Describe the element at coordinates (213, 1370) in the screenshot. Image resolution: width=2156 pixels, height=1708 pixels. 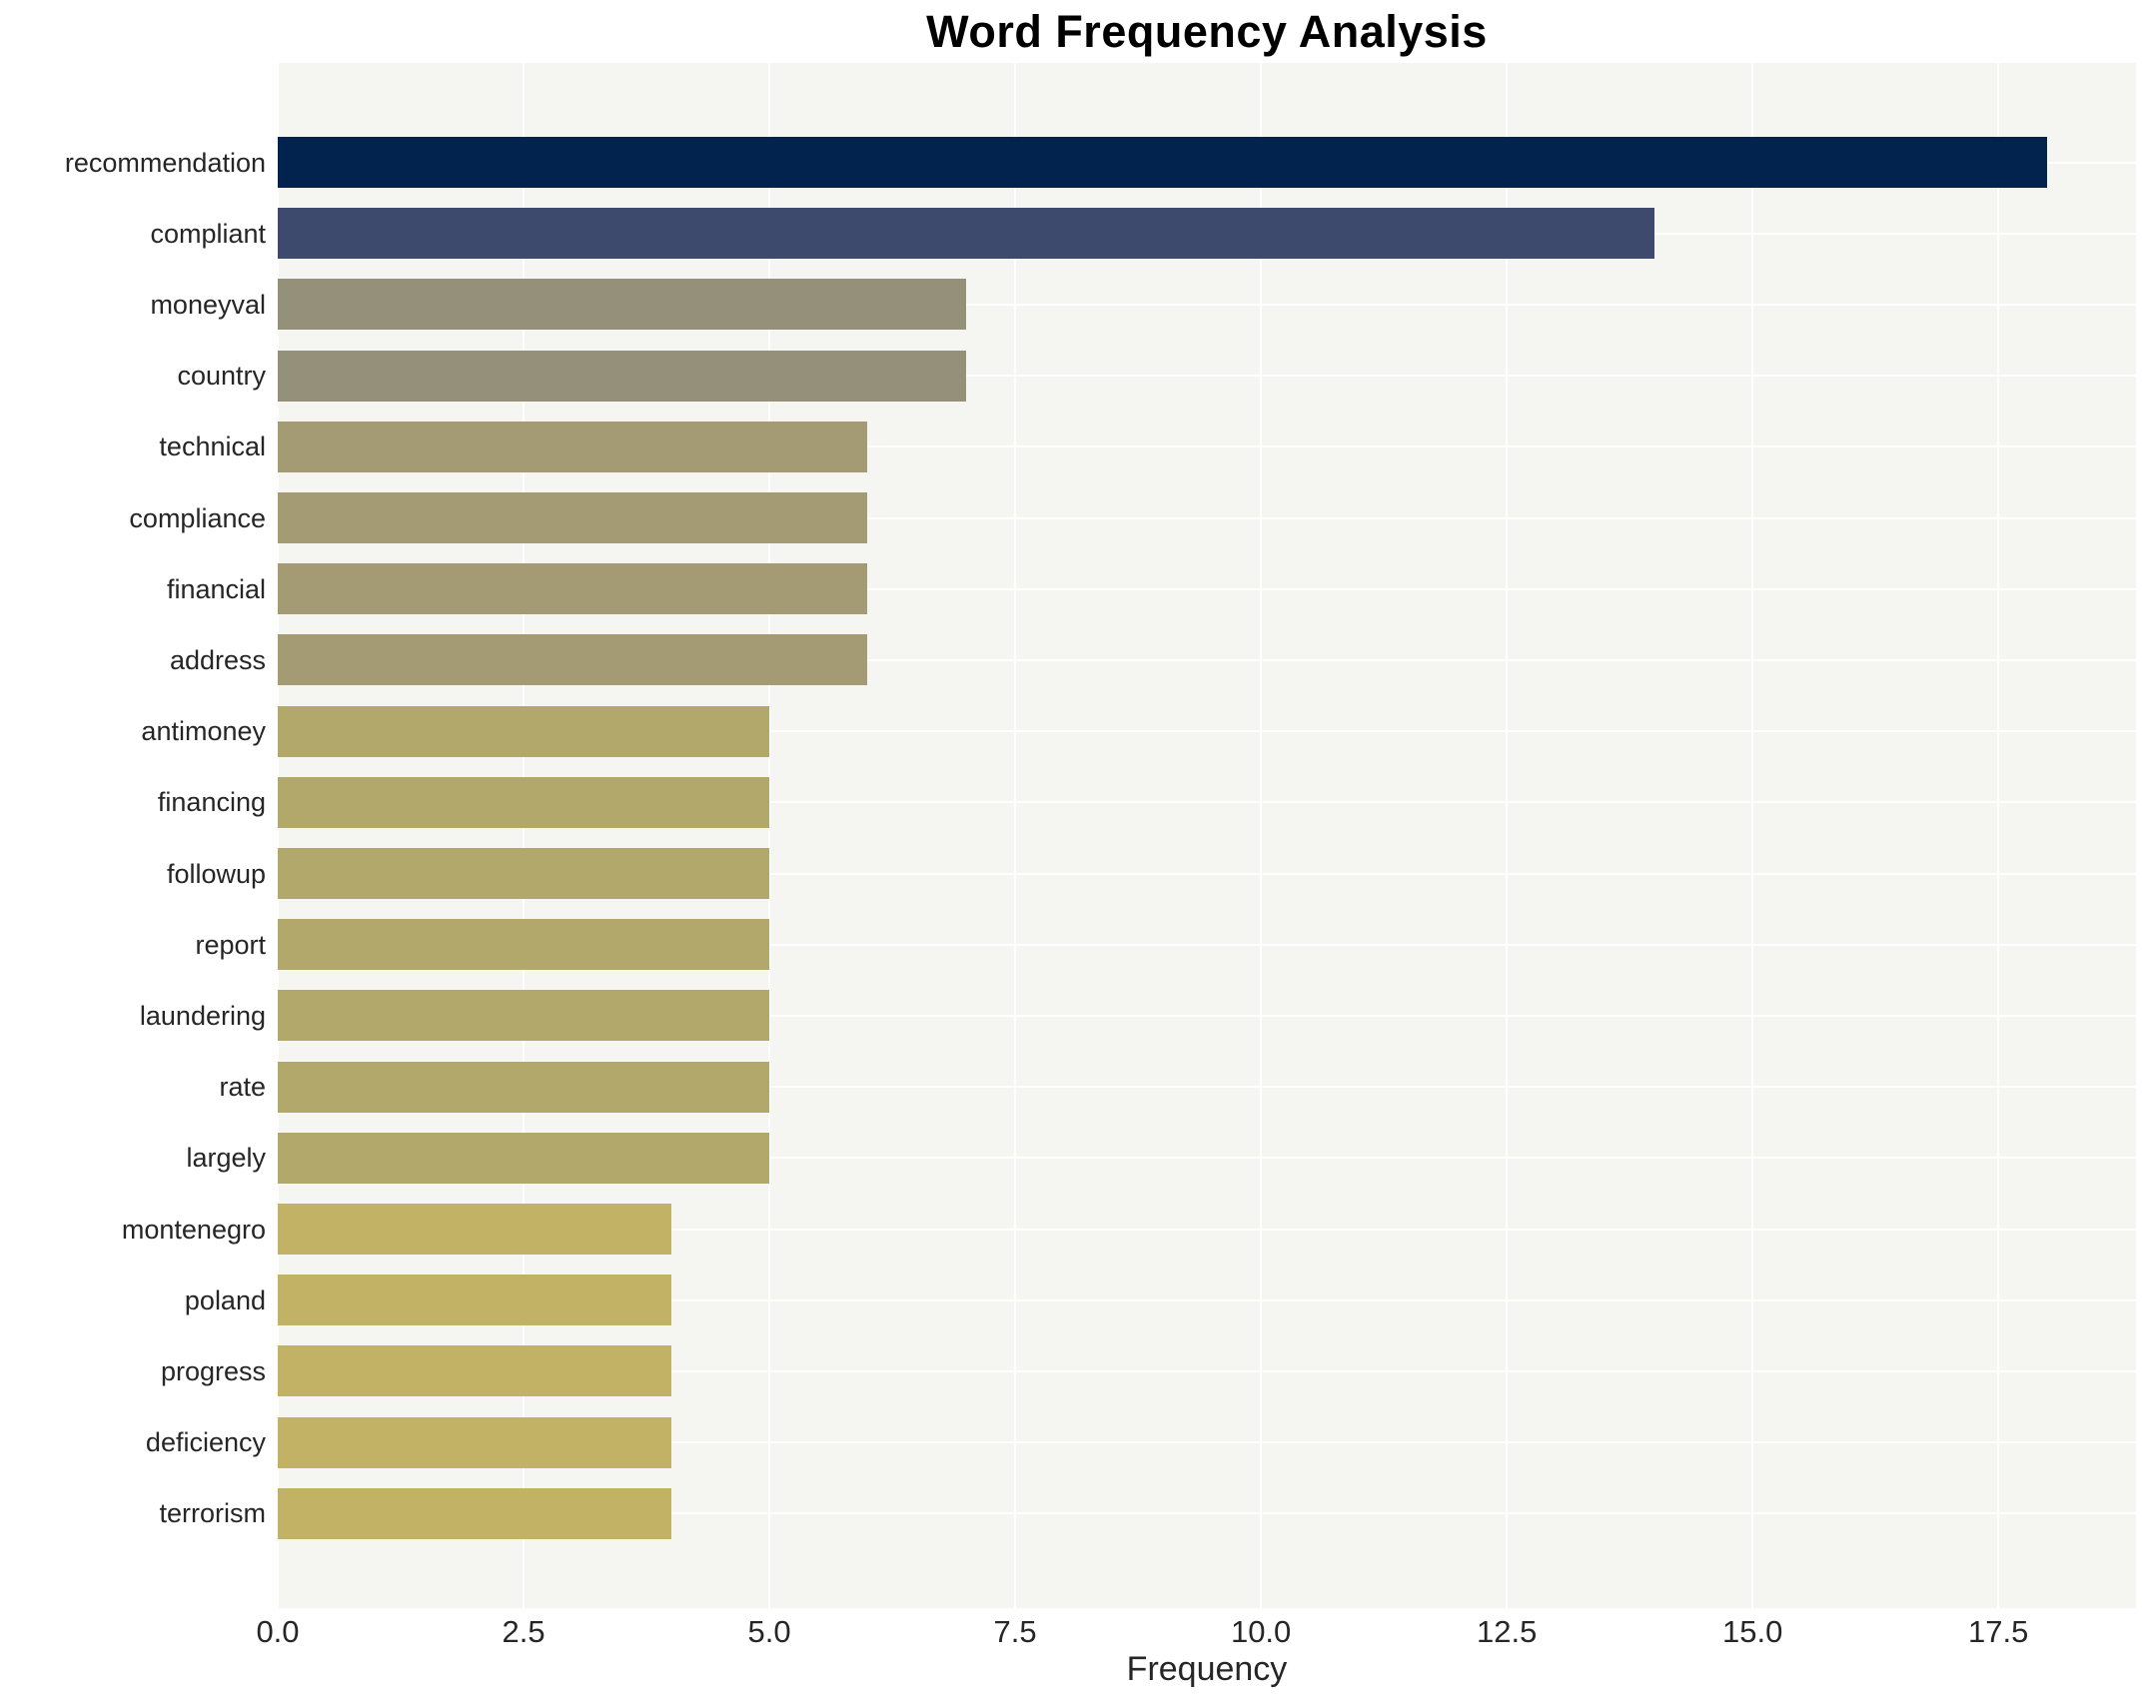
I see `y-tick-label-progress: progress` at that location.